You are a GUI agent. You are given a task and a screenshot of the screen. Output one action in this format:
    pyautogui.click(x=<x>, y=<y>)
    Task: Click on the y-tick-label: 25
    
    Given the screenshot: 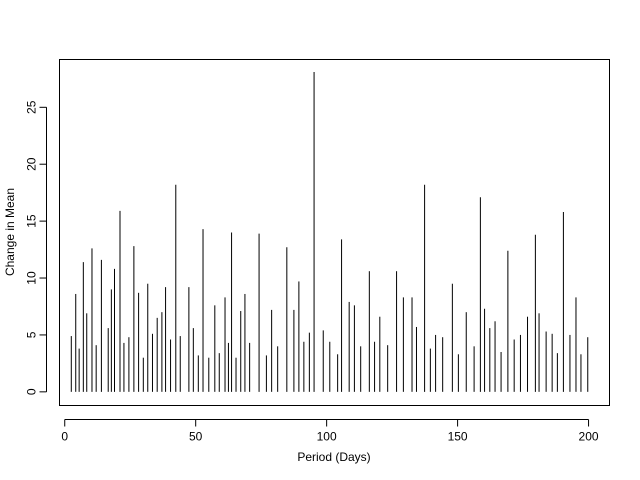 What is the action you would take?
    pyautogui.click(x=32, y=107)
    